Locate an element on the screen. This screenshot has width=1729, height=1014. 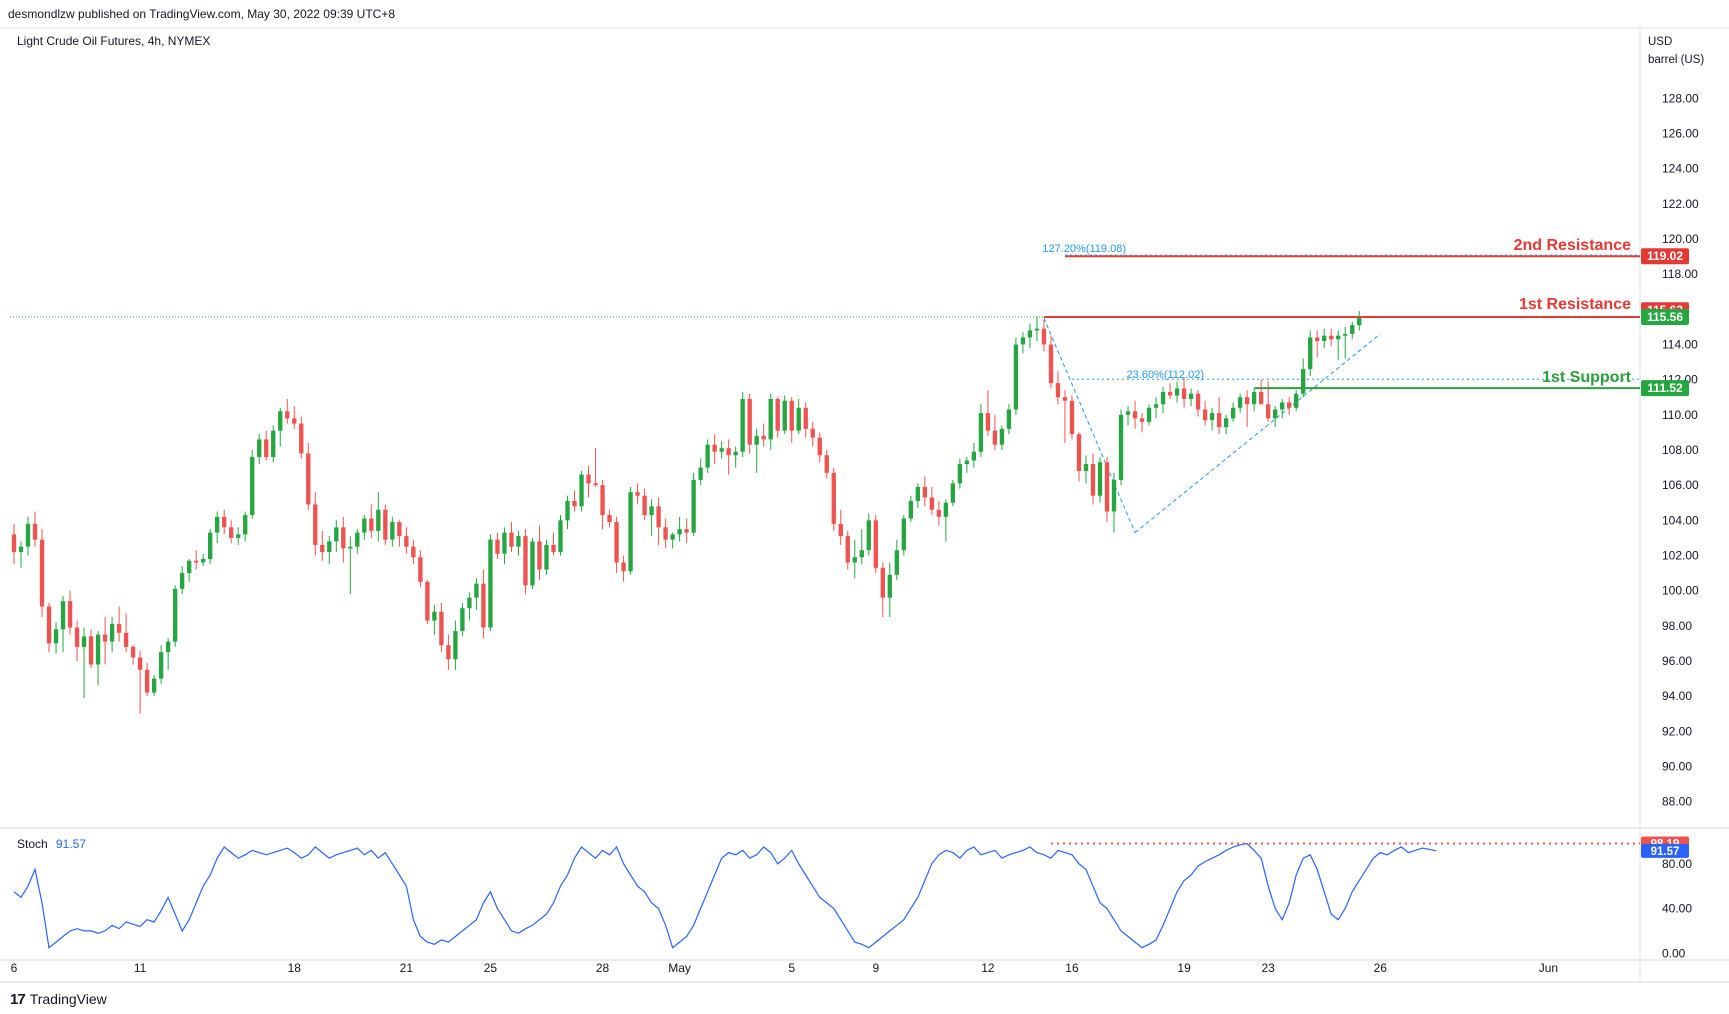
price-tick-label: 110.00 is located at coordinates (1680, 415).